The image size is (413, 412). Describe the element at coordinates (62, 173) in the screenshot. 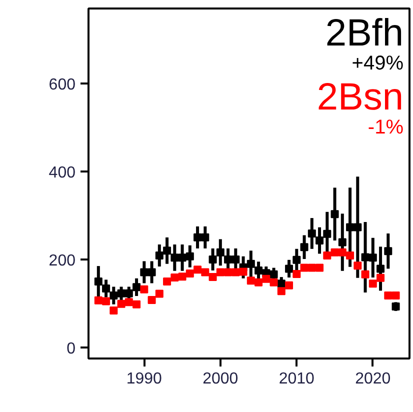

I see `y-tick-label: 400` at that location.